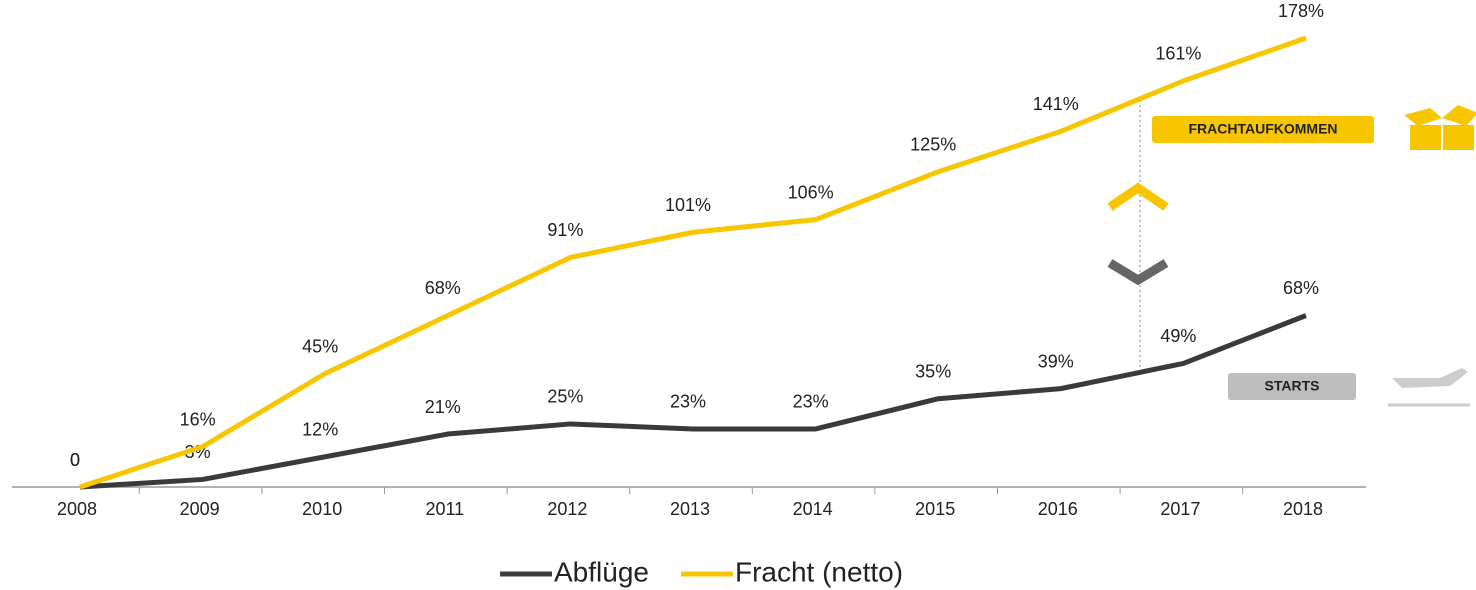 This screenshot has height=590, width=1476. Describe the element at coordinates (1138, 272) in the screenshot. I see `down-chevron` at that location.